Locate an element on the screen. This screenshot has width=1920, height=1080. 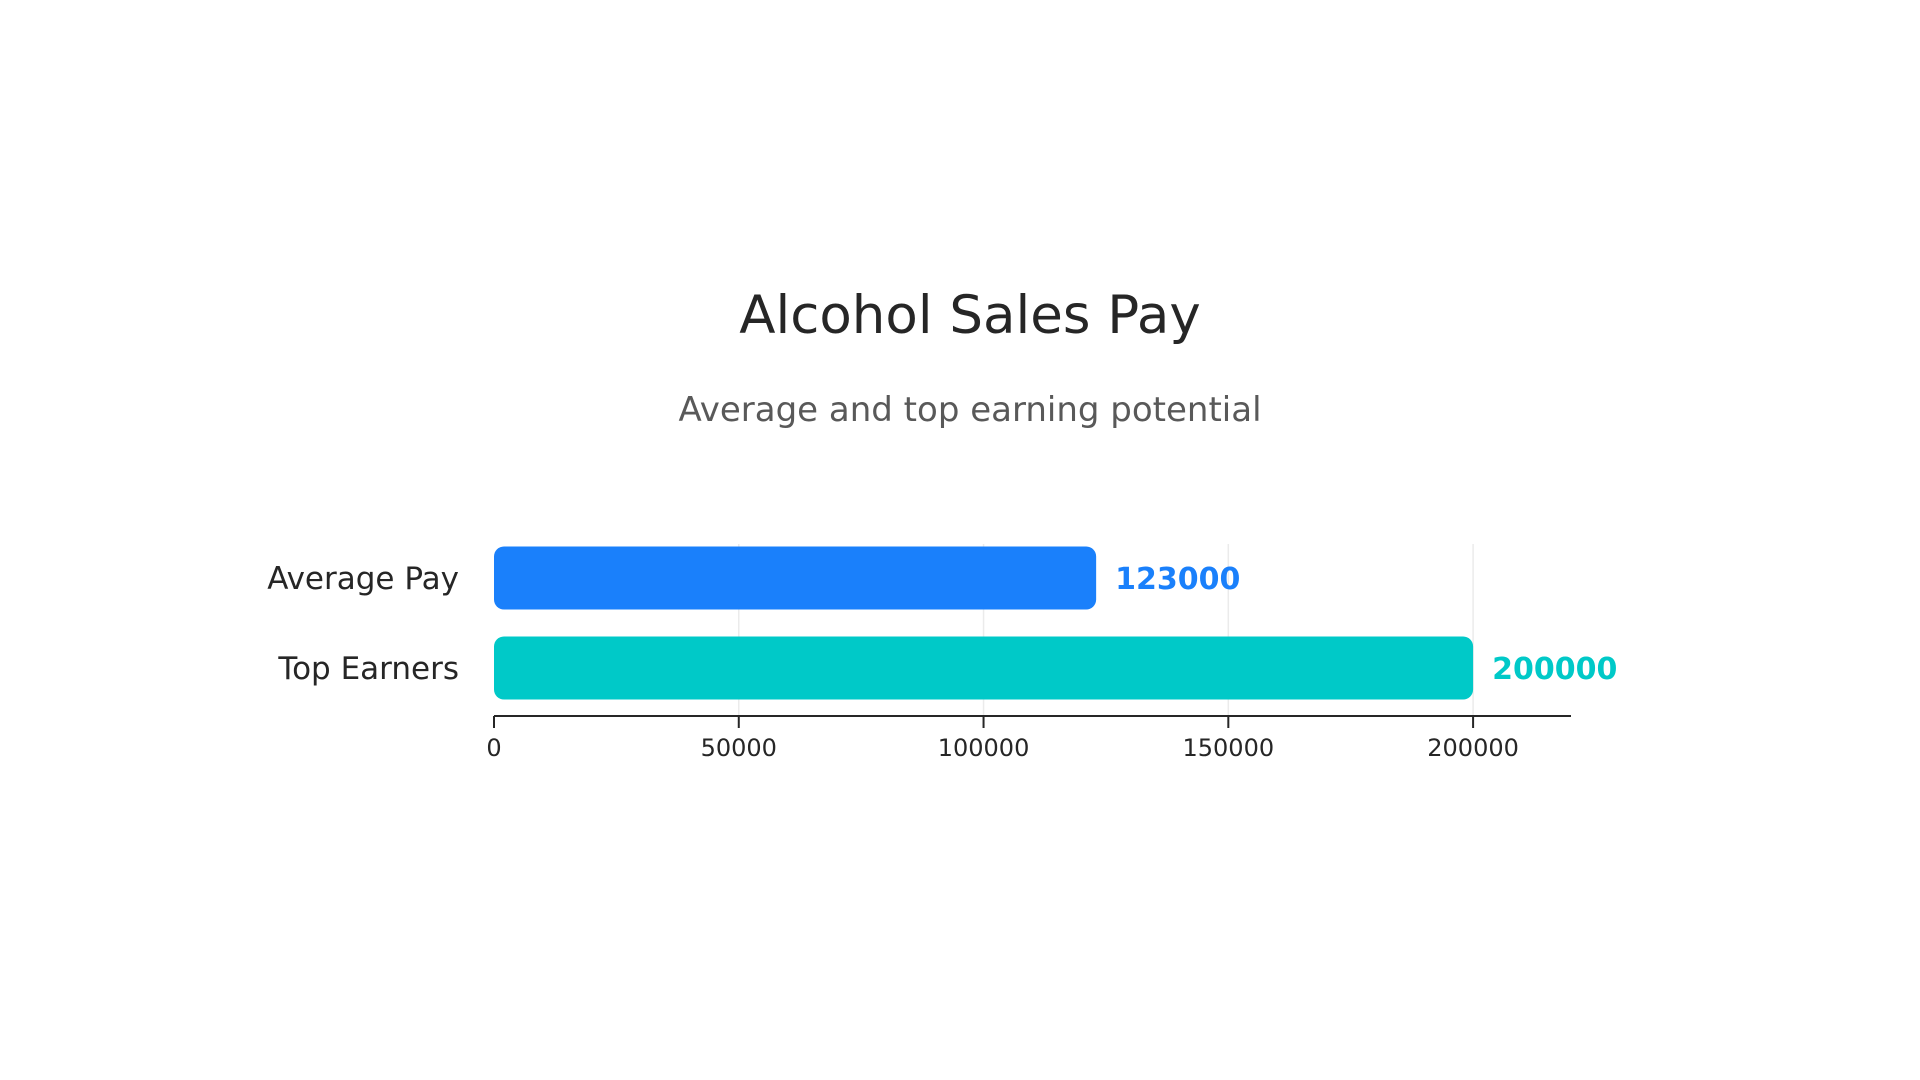
category-label: Top Earners is located at coordinates (368, 669).